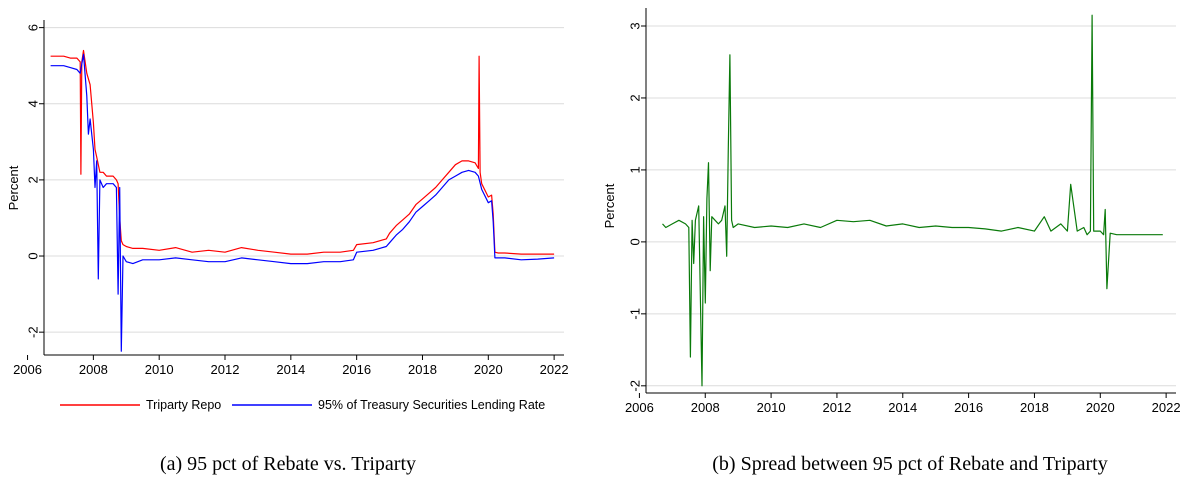 This screenshot has height=482, width=1190. I want to click on y-tick-label: 6, so click(32, 27).